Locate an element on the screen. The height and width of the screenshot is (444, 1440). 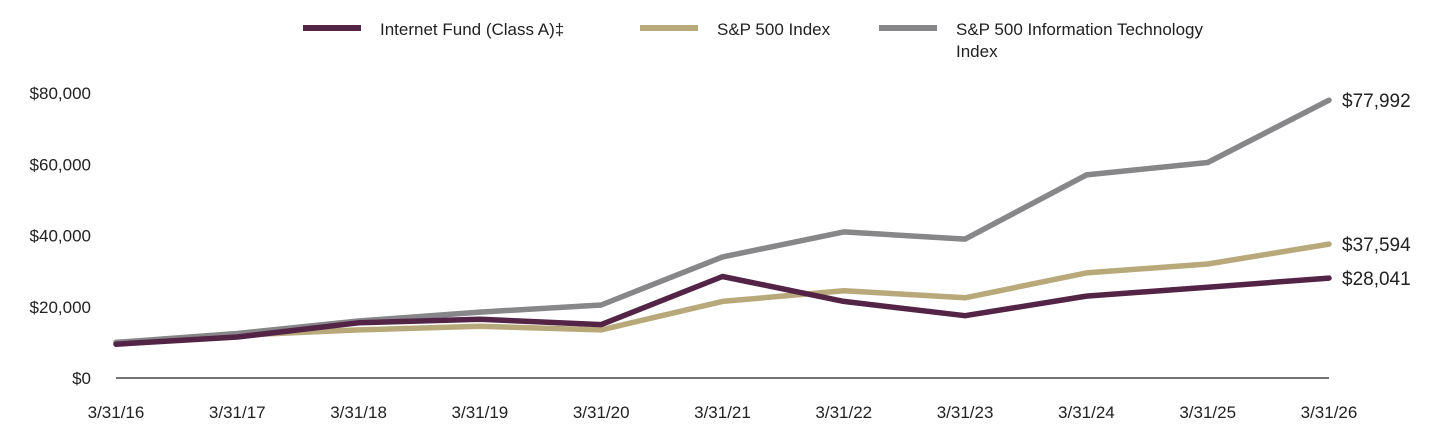
x-tick-label: 3/31/17 is located at coordinates (237, 412).